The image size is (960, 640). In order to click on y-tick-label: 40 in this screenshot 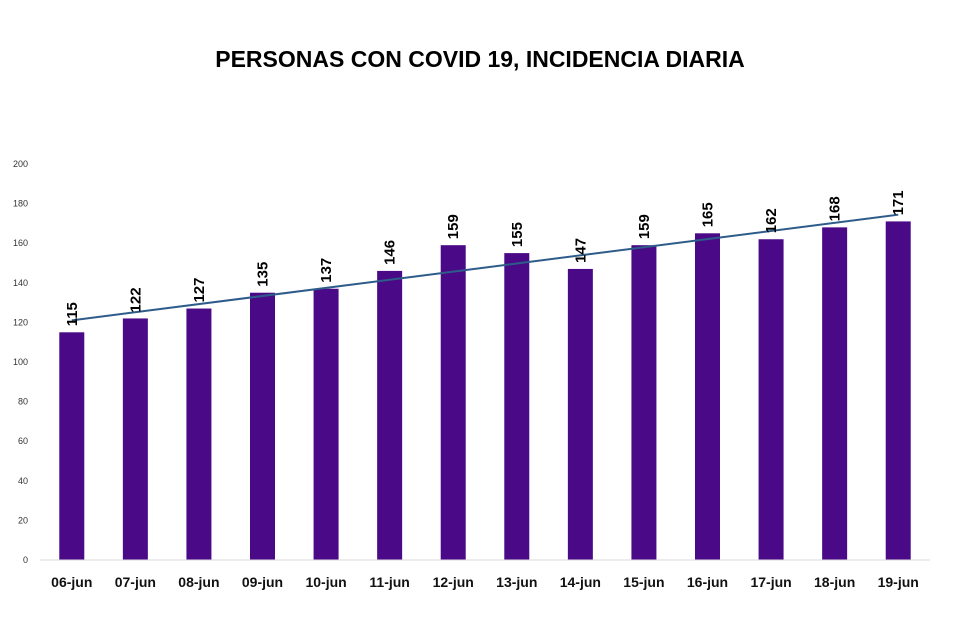, I will do `click(23, 481)`.